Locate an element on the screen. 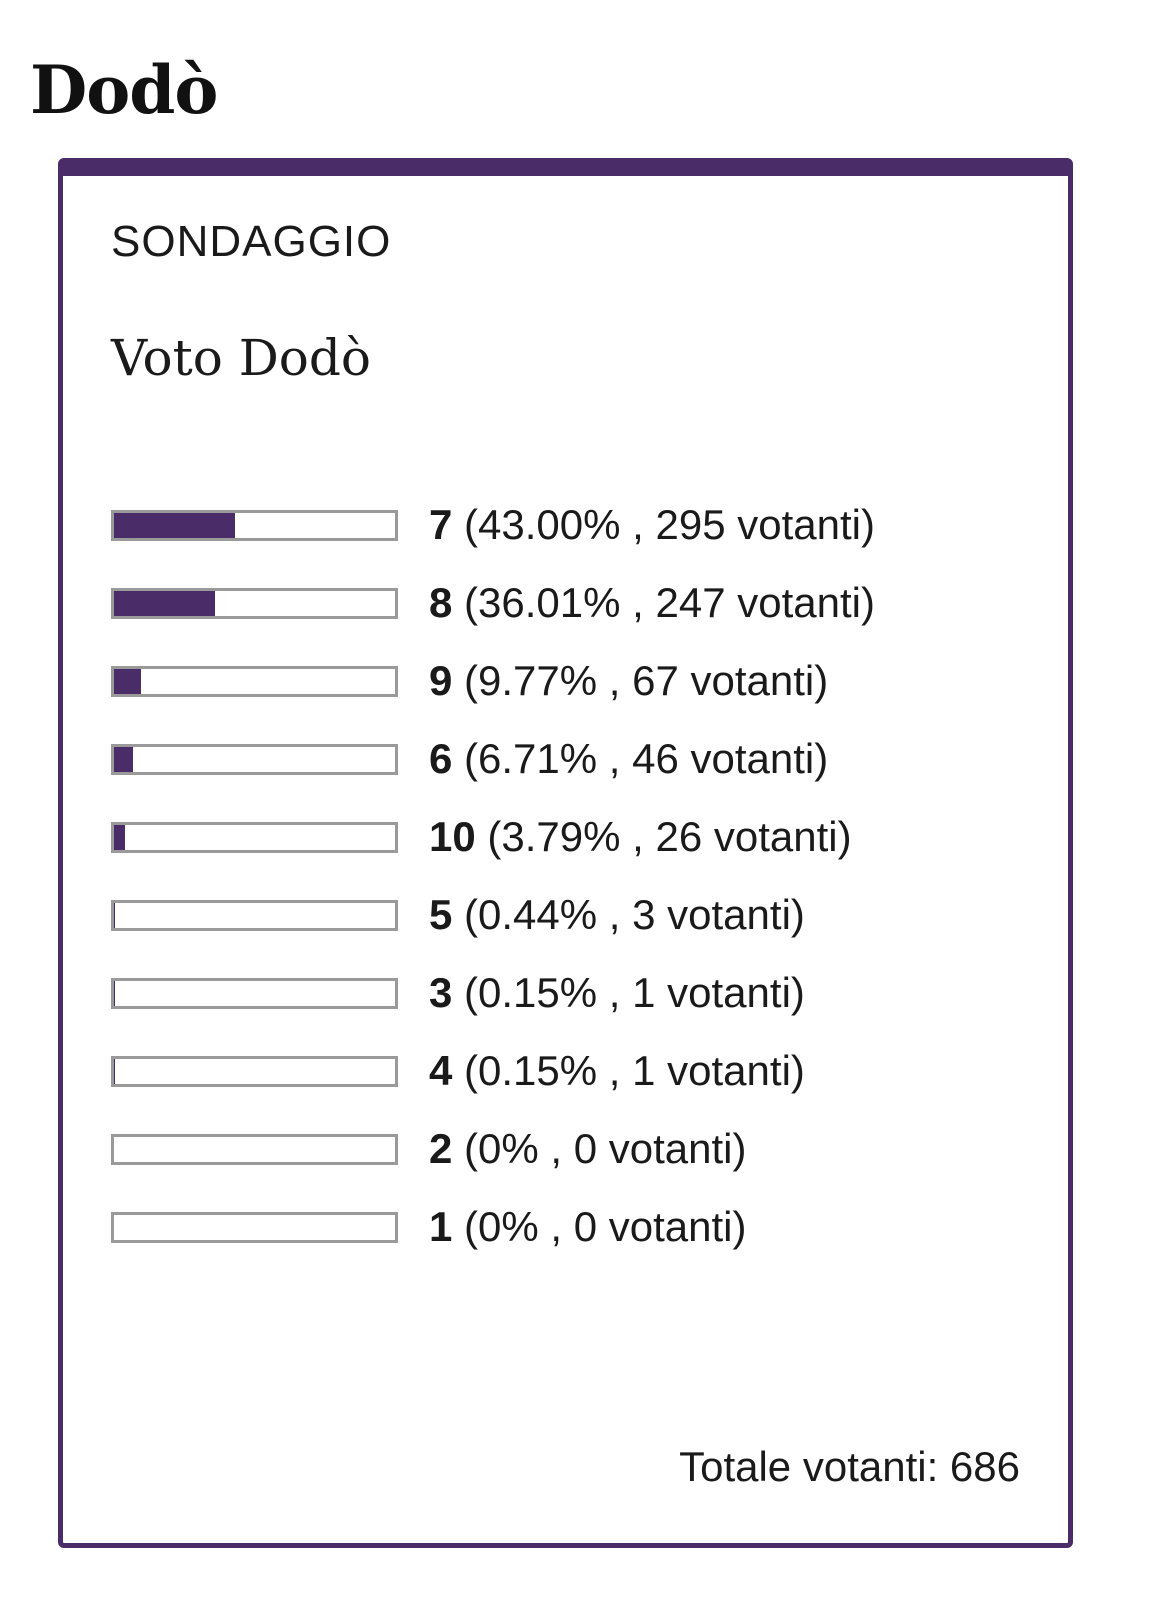 This screenshot has width=1153, height=1600. option-text: 9 (9.77% , 67 votanti) is located at coordinates (629, 680).